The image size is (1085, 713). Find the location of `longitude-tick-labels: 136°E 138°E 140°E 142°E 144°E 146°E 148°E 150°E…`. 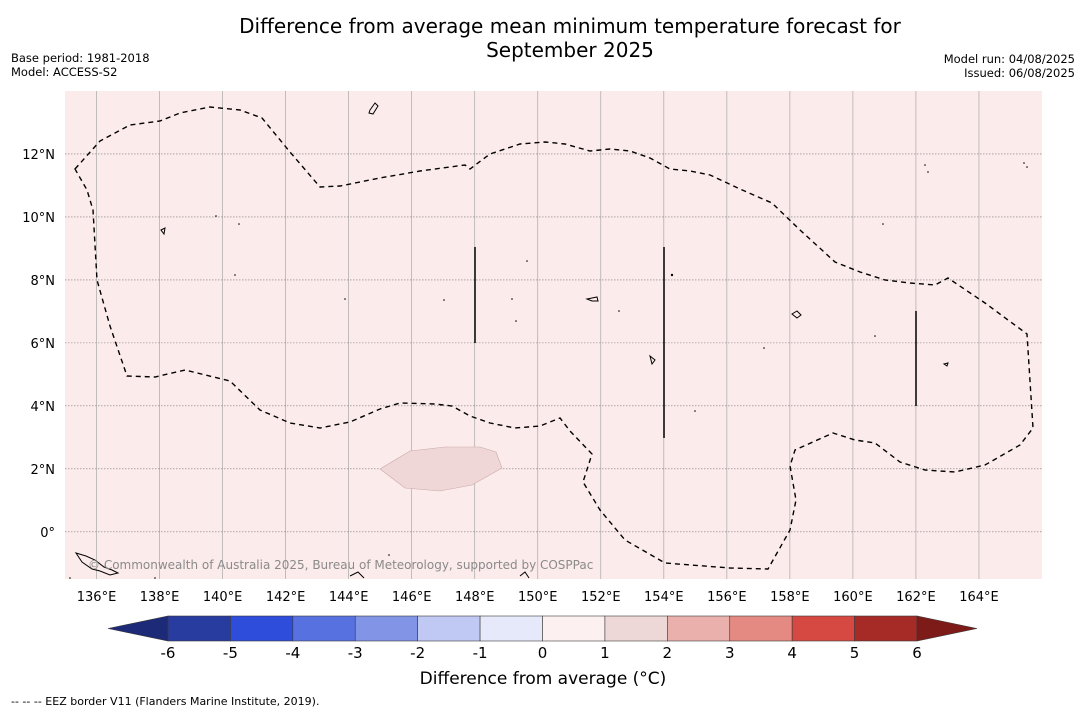

longitude-tick-labels: 136°E 138°E 140°E 142°E 144°E 146°E 148°E 150°E… is located at coordinates (538, 597).